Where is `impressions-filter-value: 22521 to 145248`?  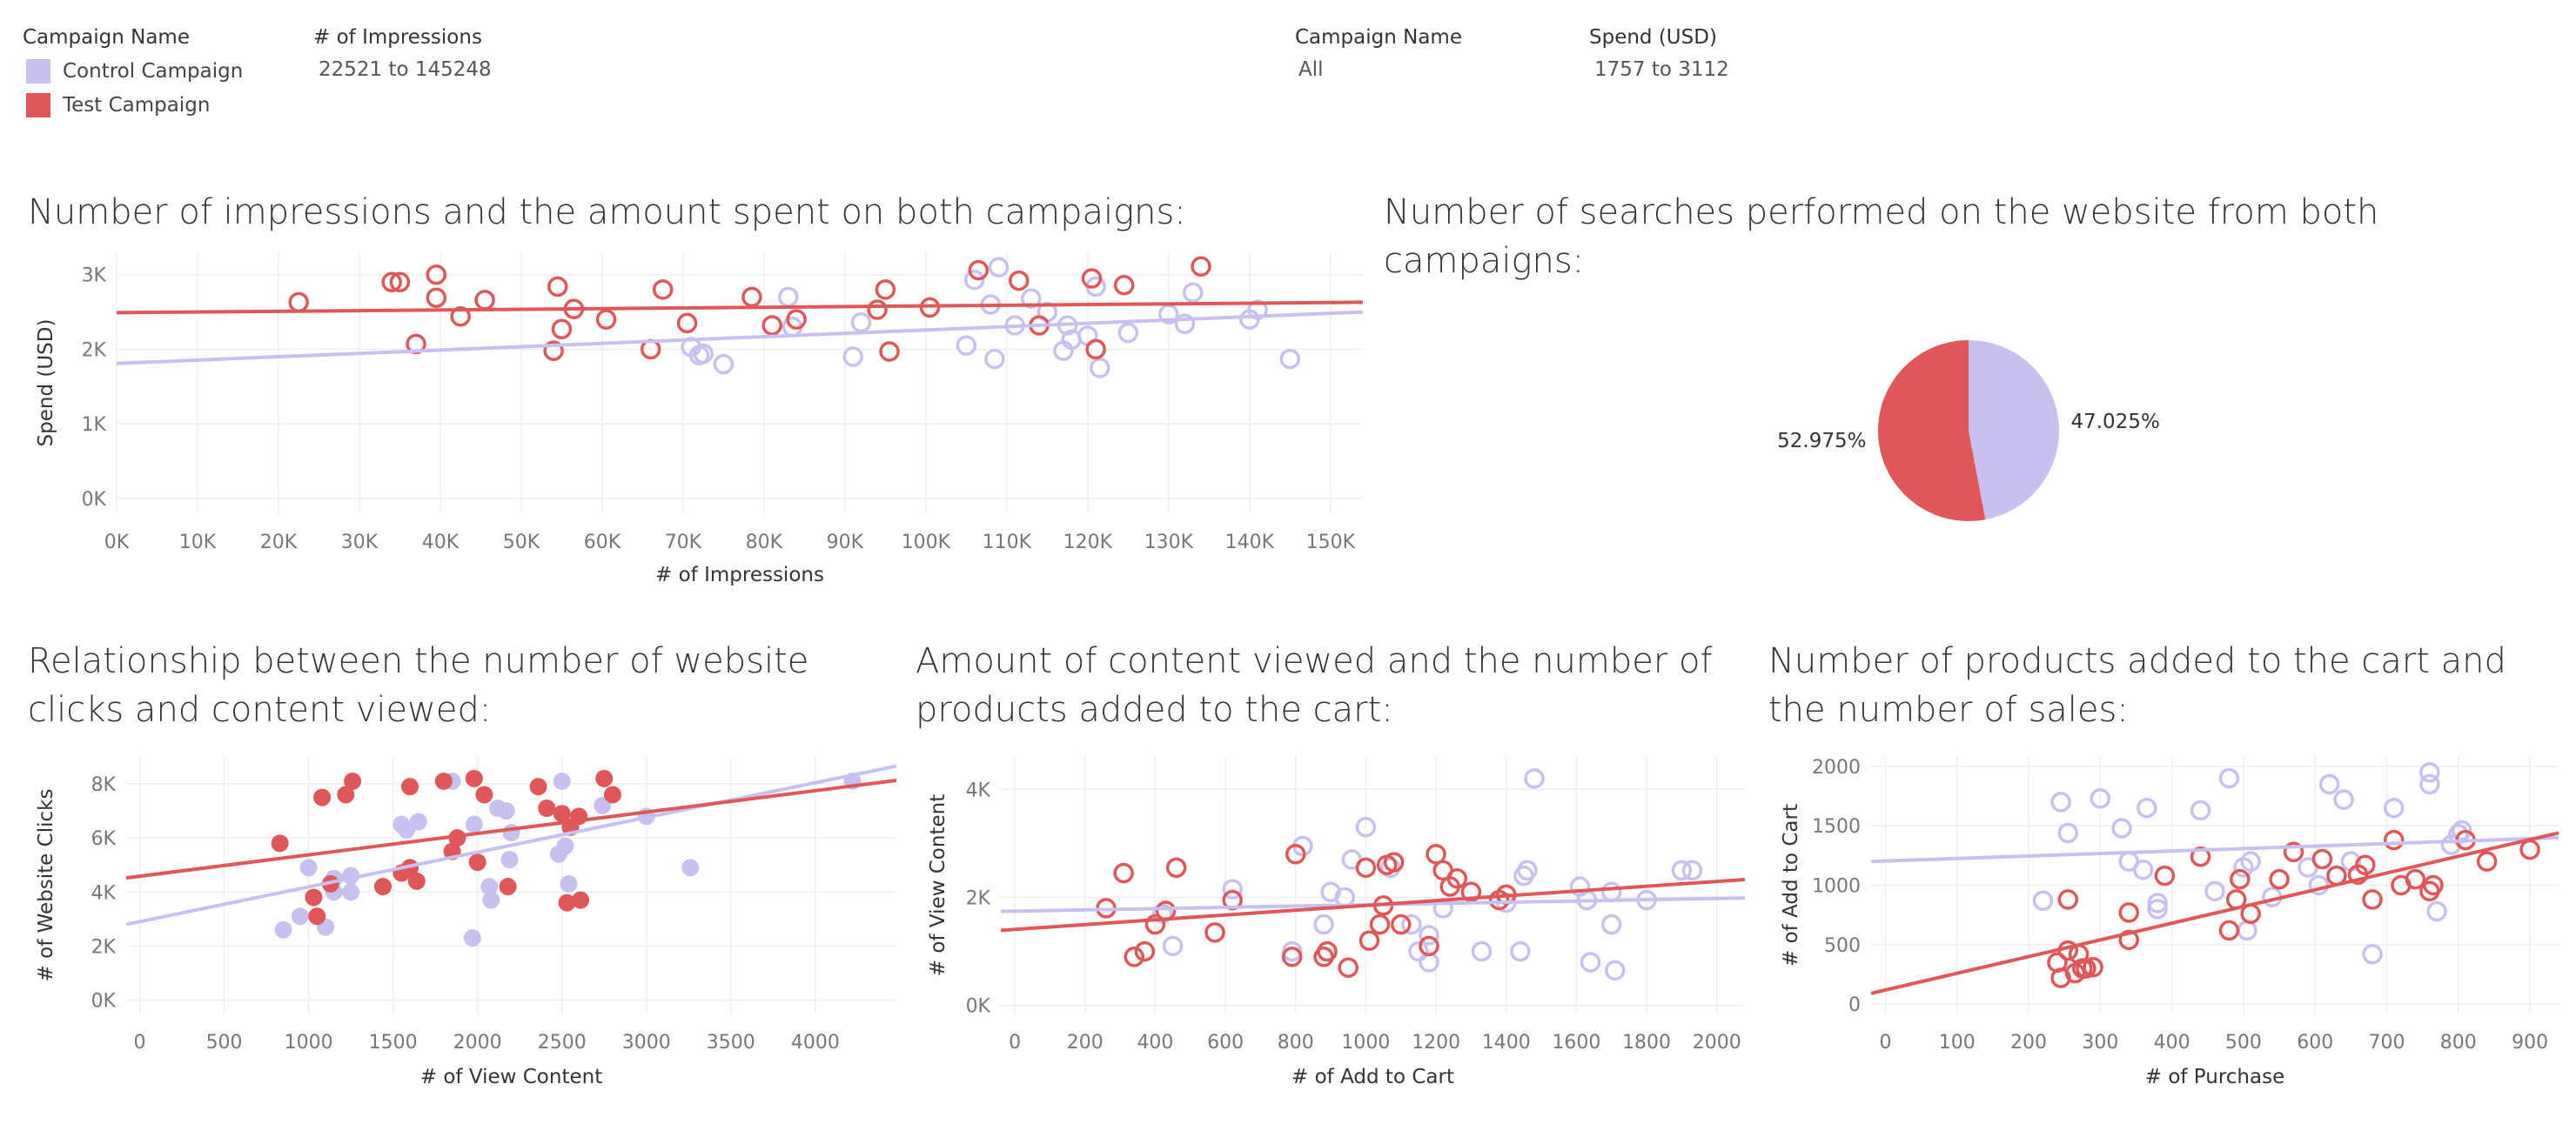
impressions-filter-value: 22521 to 145248 is located at coordinates (405, 69).